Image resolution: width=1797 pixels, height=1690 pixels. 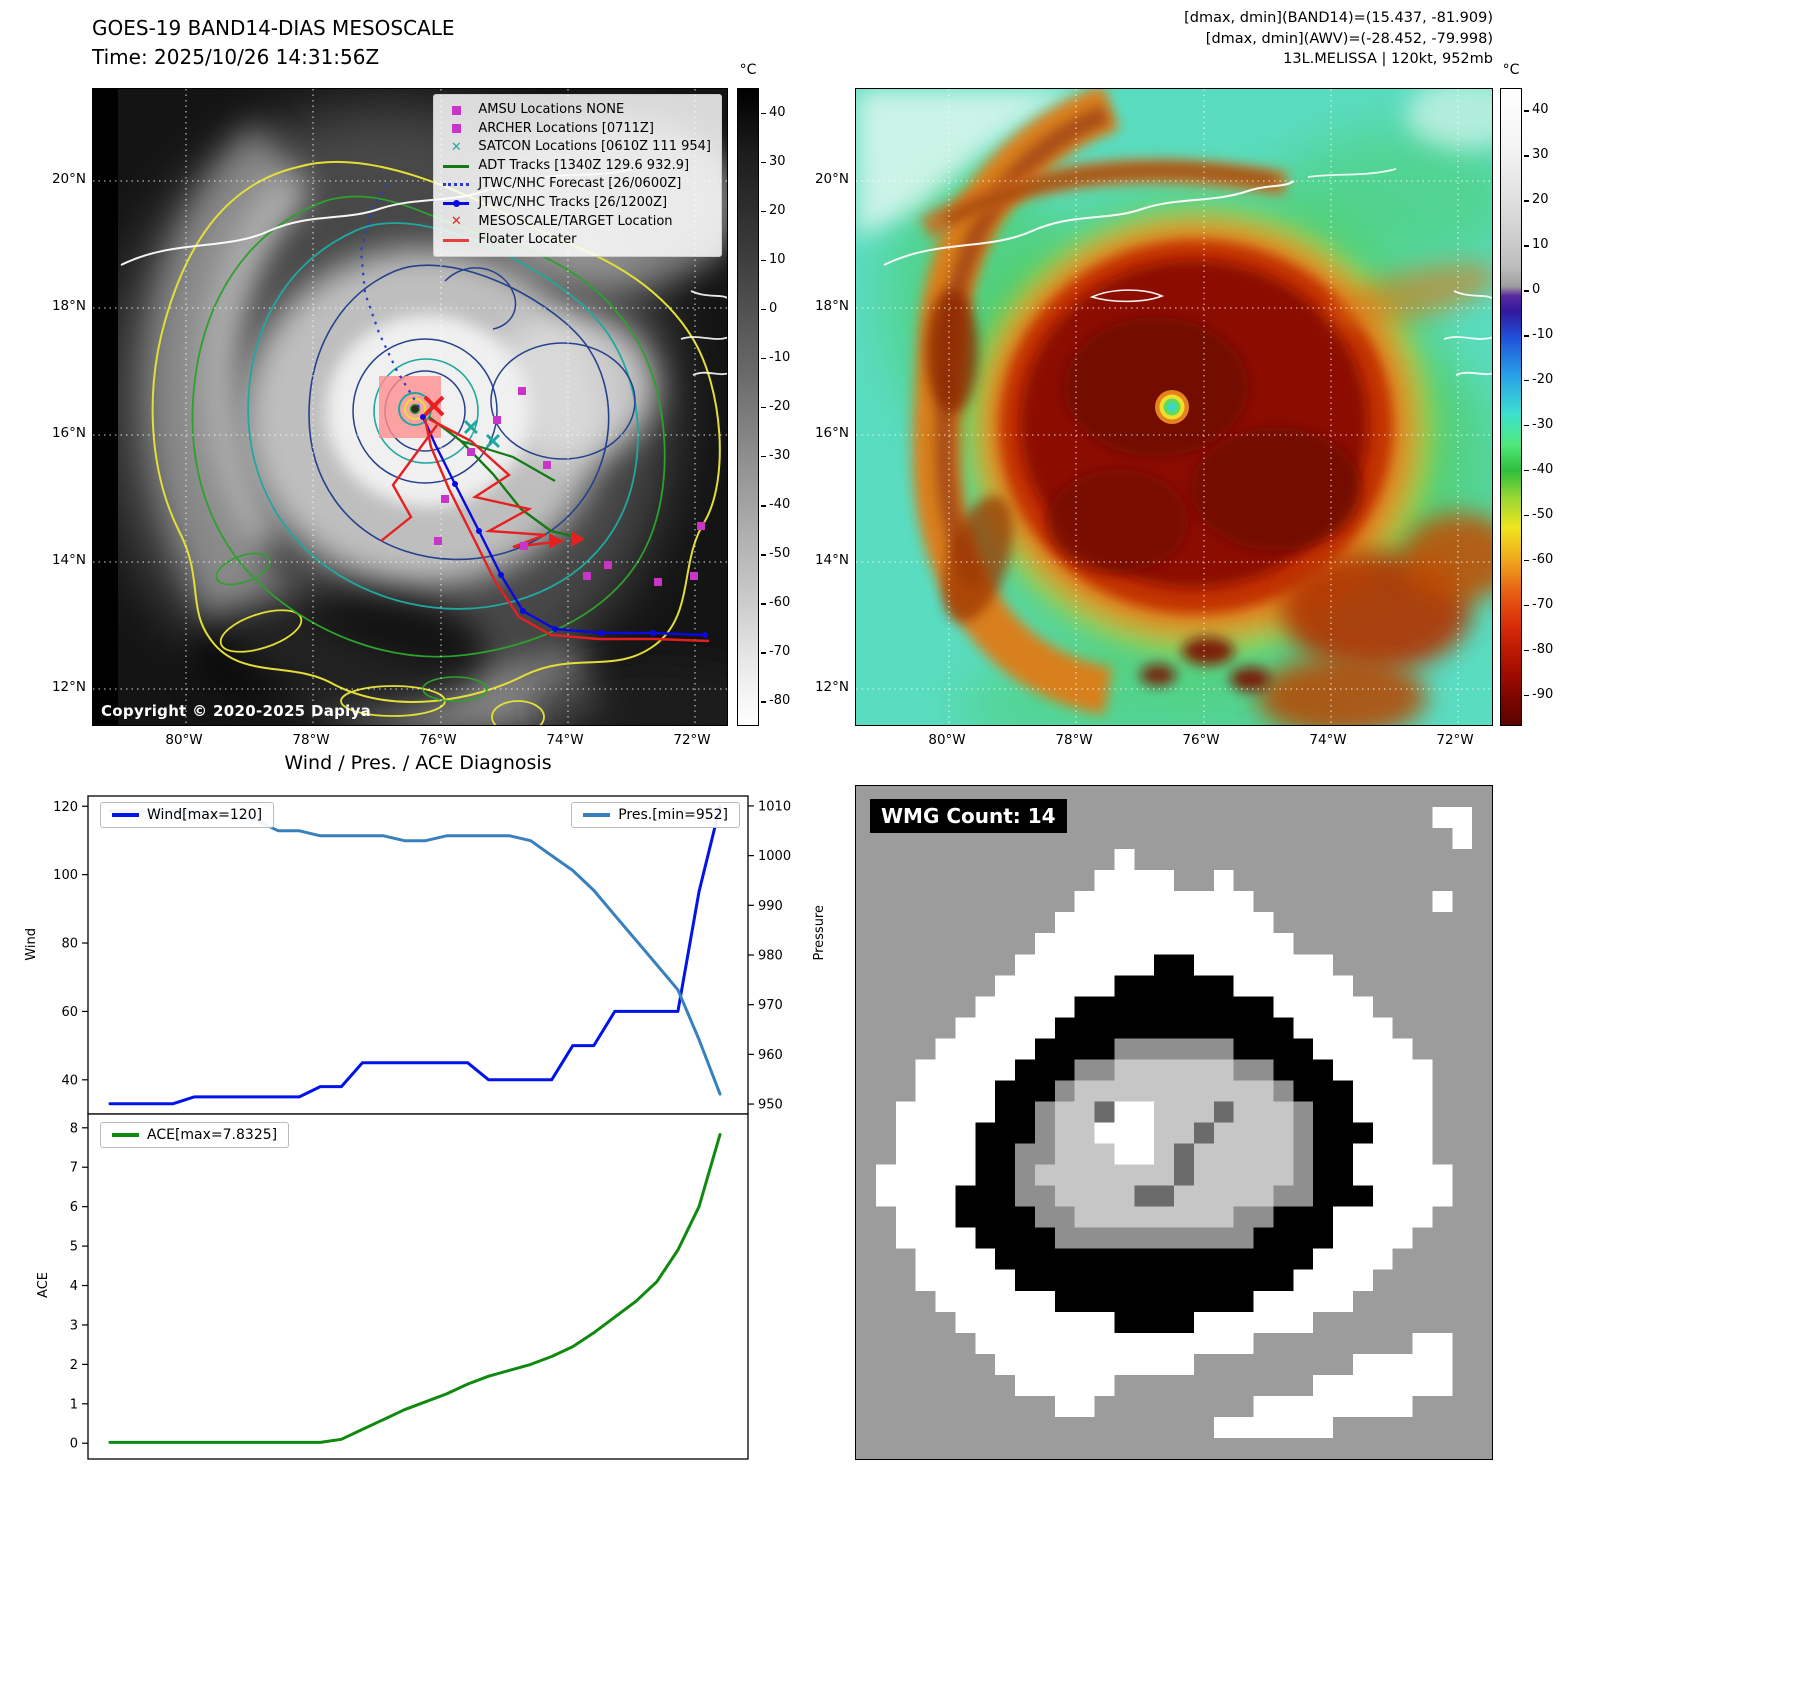 What do you see at coordinates (74, 1365) in the screenshot?
I see `y-tick-label: 2` at bounding box center [74, 1365].